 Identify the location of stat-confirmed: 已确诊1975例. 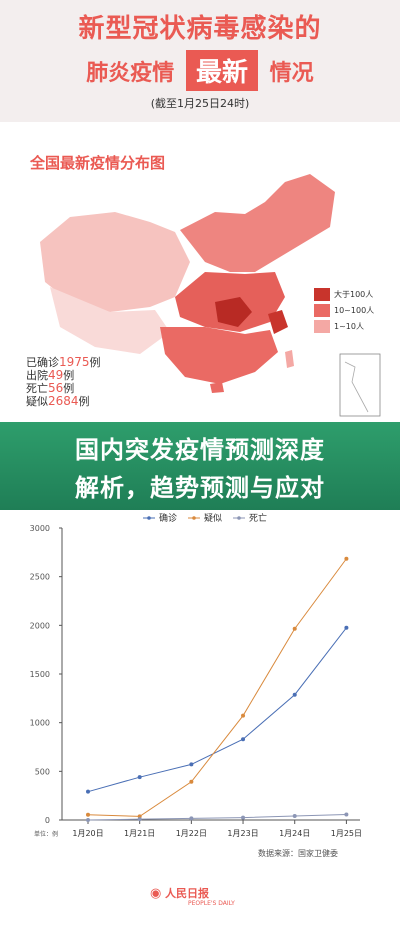
(63, 362).